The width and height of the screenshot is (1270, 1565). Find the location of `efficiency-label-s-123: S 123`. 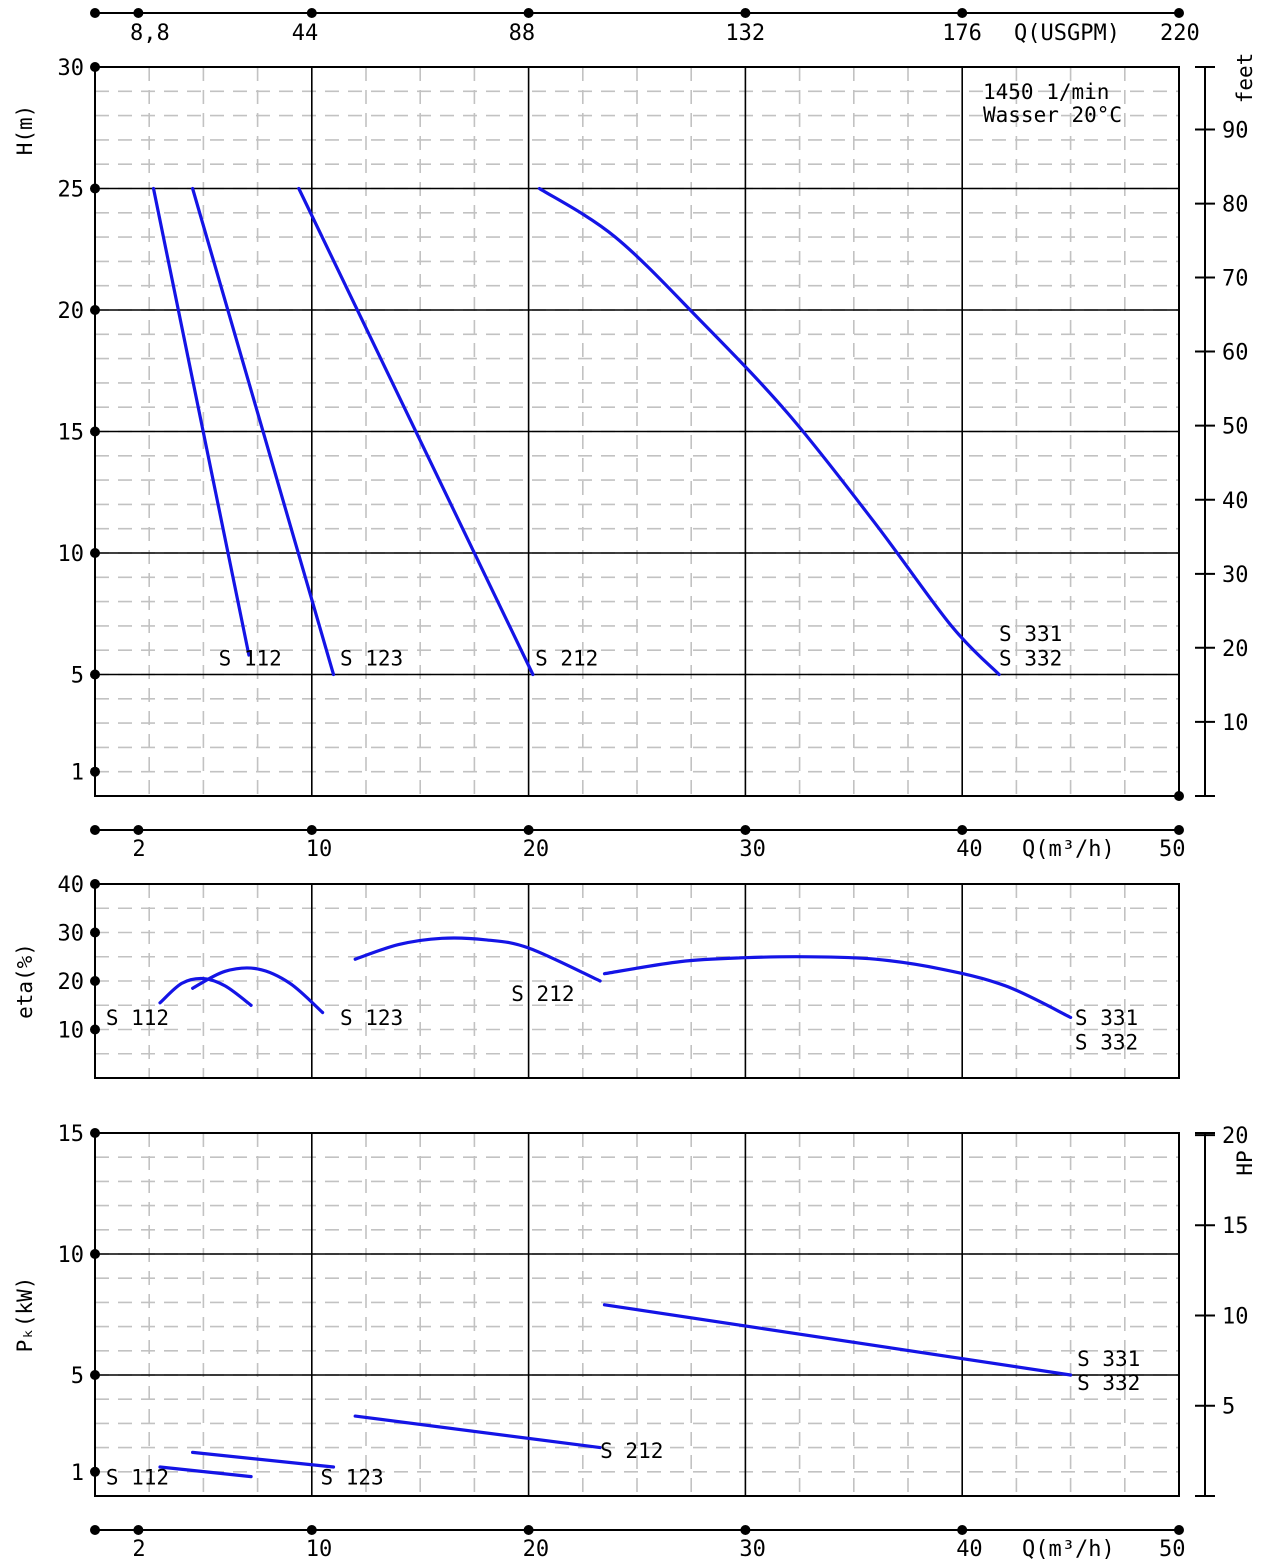

efficiency-label-s-123: S 123 is located at coordinates (371, 1018).